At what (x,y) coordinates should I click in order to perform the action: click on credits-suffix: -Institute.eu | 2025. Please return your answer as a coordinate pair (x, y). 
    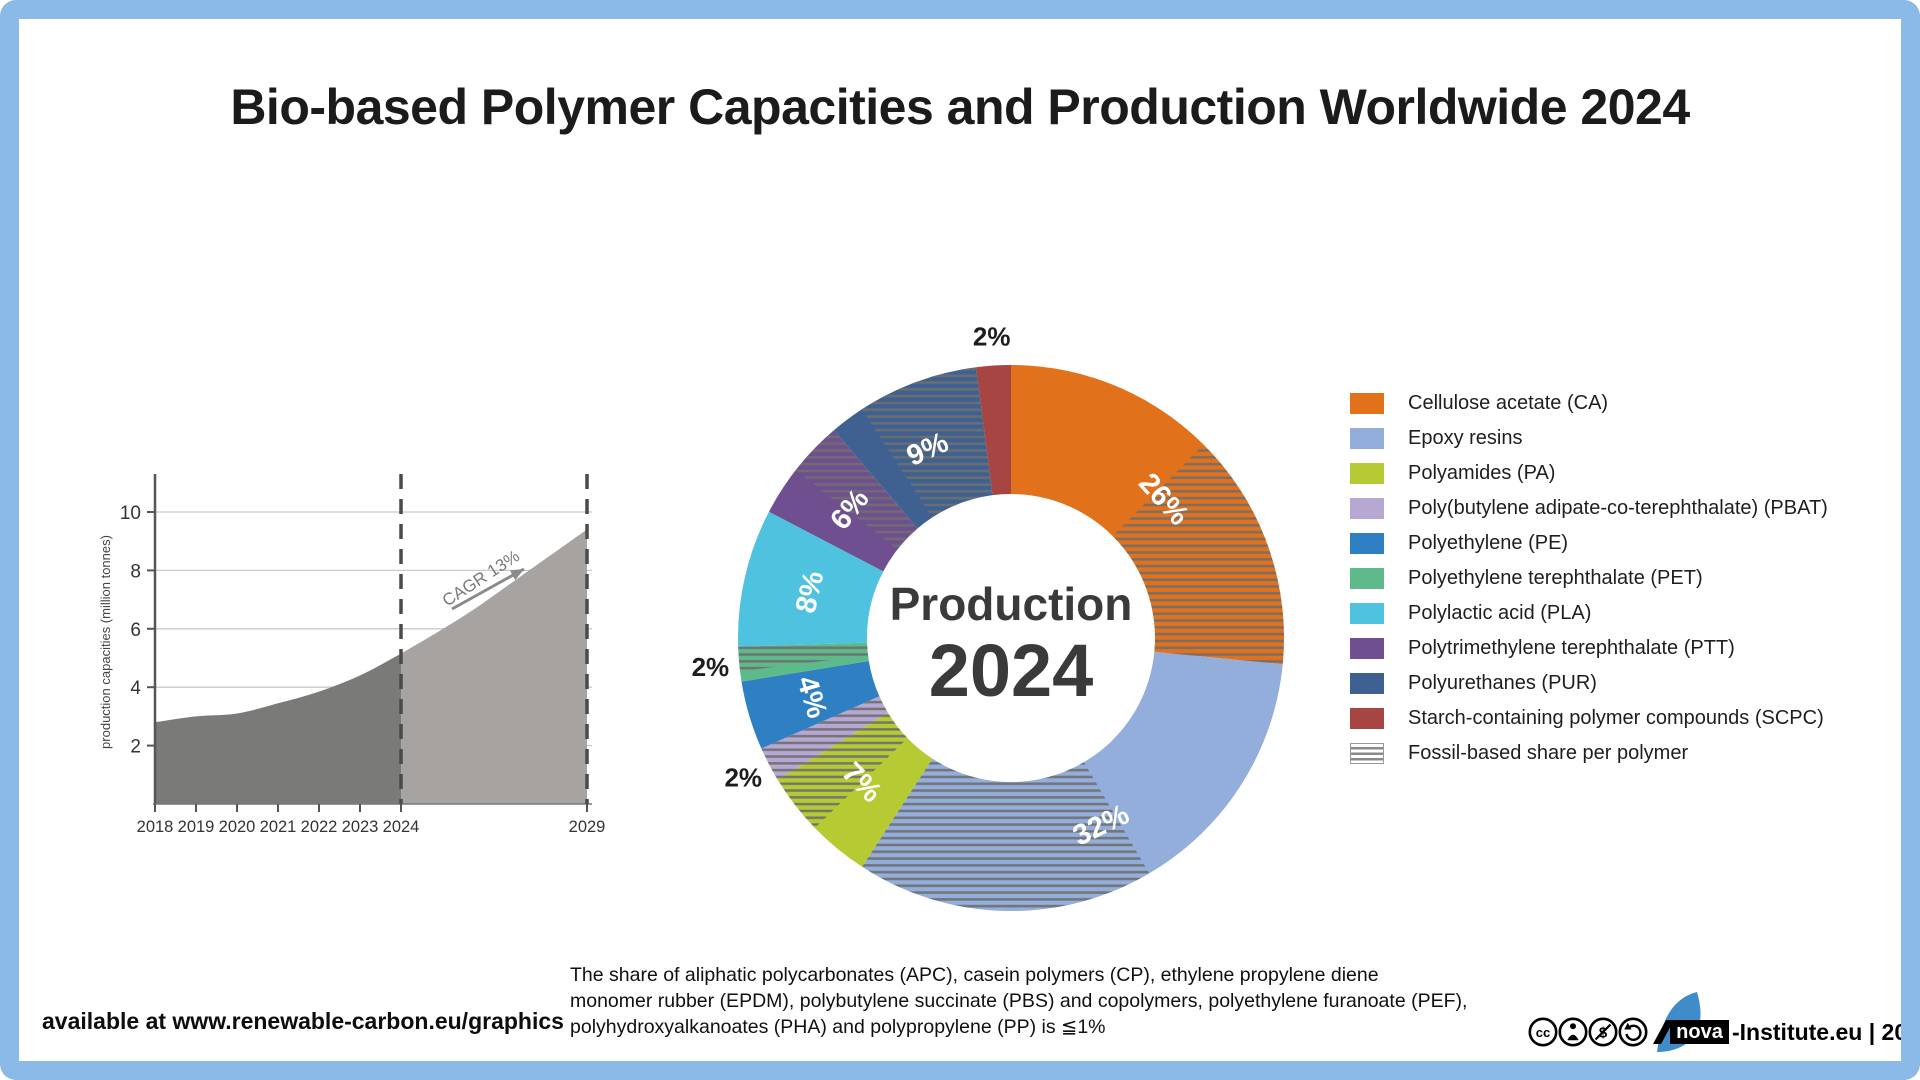
    Looking at the image, I should click on (1818, 1032).